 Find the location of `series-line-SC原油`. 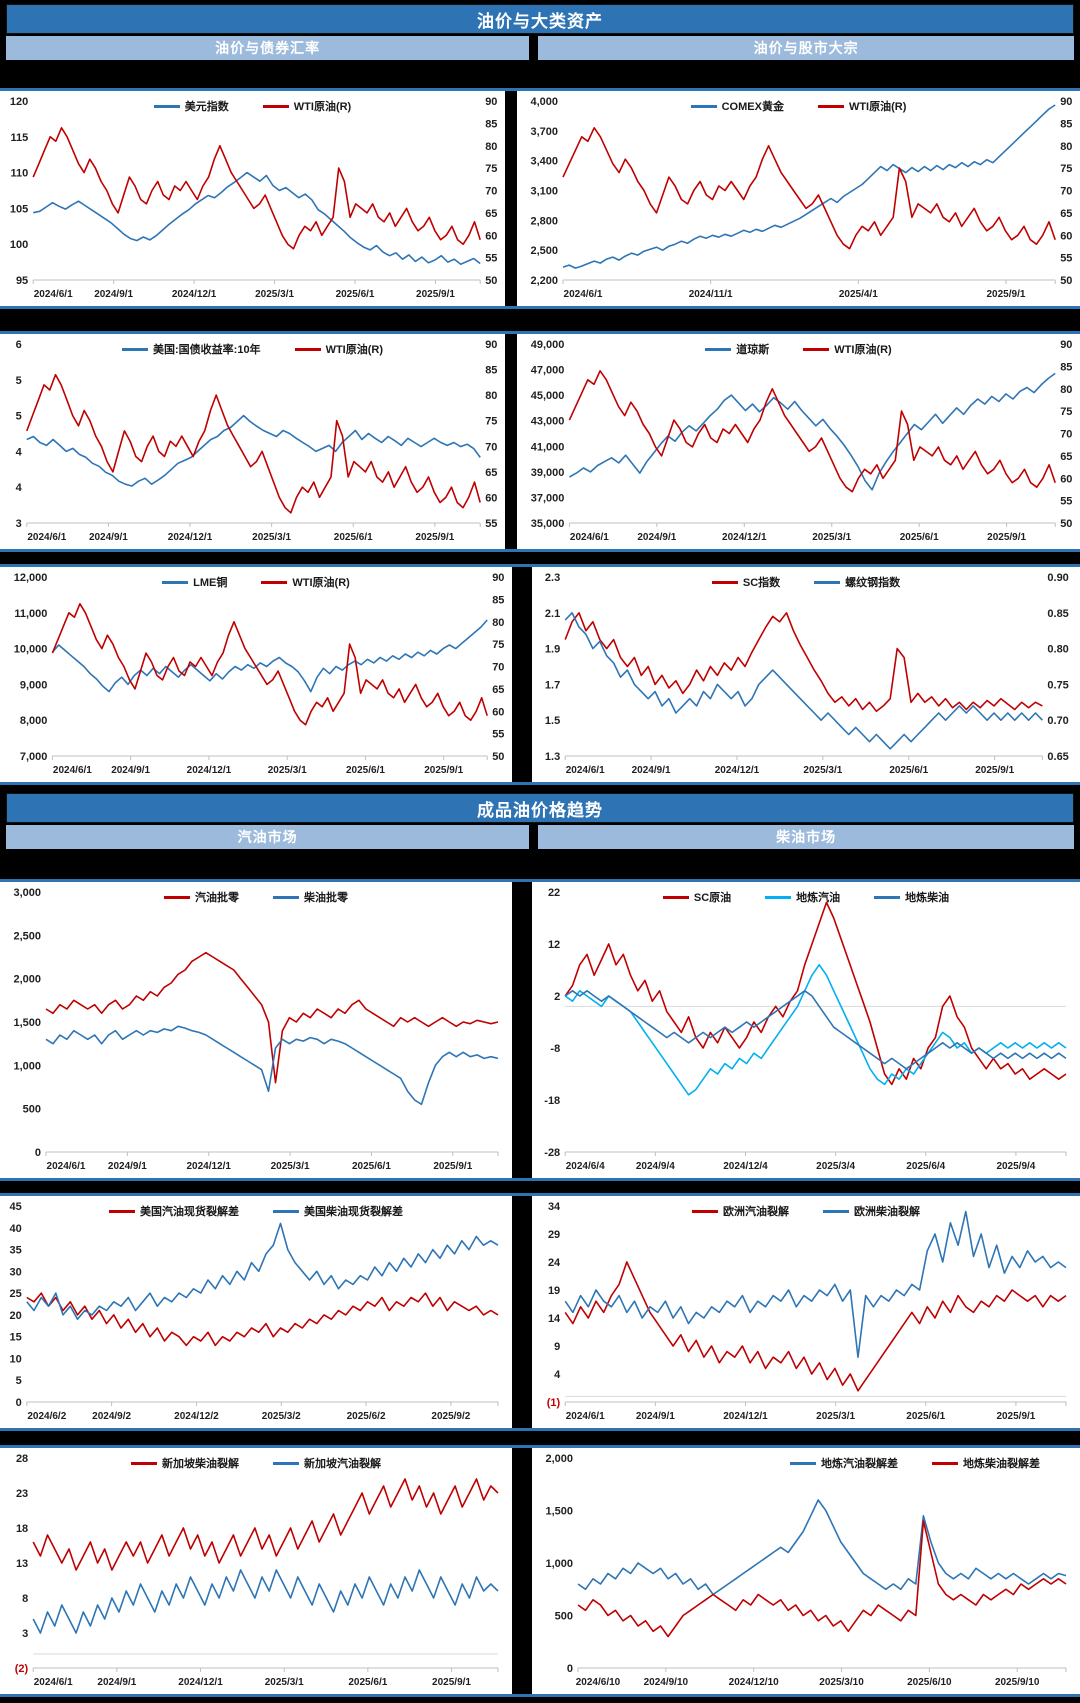

series-line-SC原油 is located at coordinates (815, 993).